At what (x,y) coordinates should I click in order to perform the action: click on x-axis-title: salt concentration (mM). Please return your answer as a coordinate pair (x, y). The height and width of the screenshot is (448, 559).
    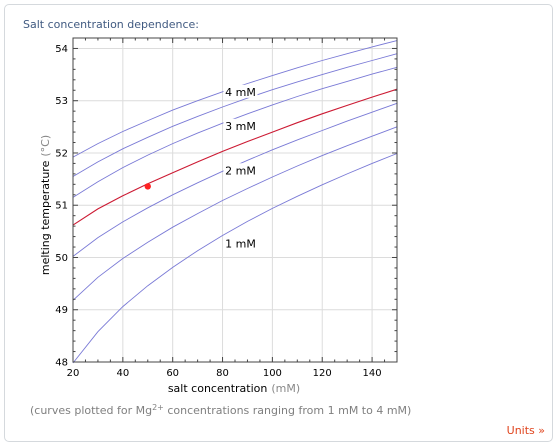
    Looking at the image, I should click on (234, 388).